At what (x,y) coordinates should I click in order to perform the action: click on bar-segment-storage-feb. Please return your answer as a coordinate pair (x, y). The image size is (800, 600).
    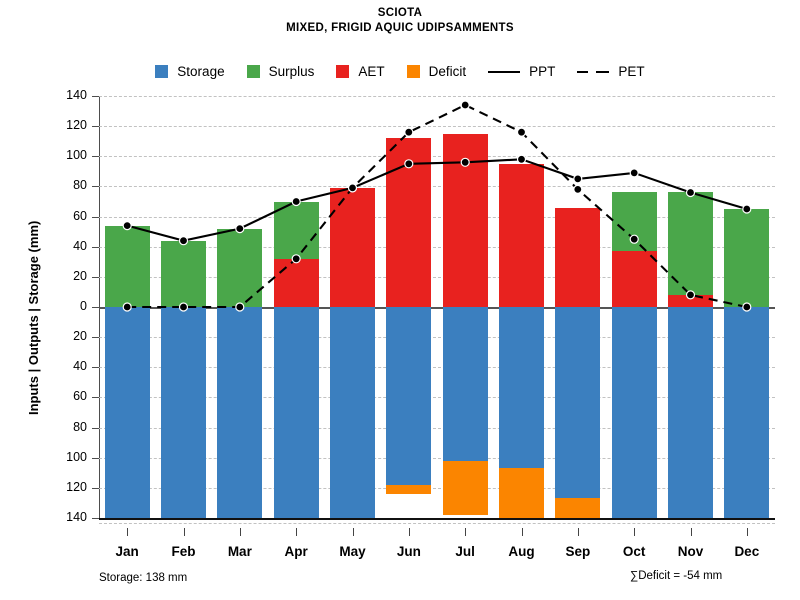
    Looking at the image, I should click on (183, 412).